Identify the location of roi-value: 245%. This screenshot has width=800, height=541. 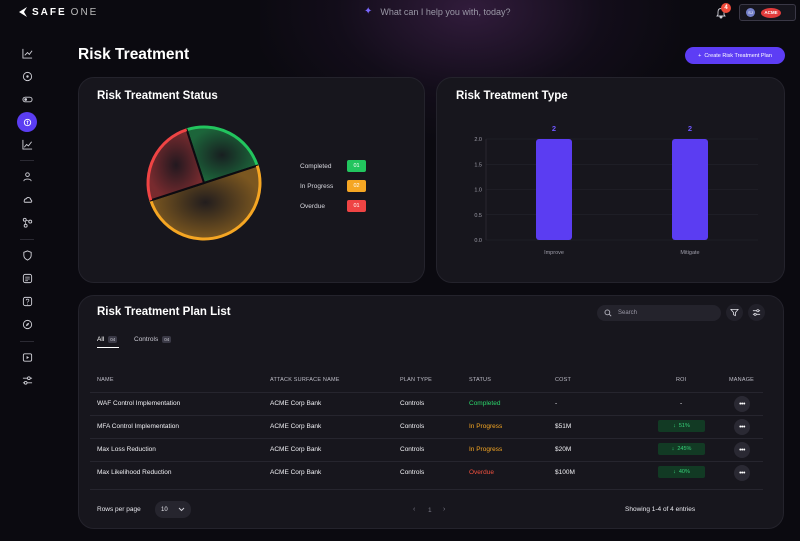
(684, 449).